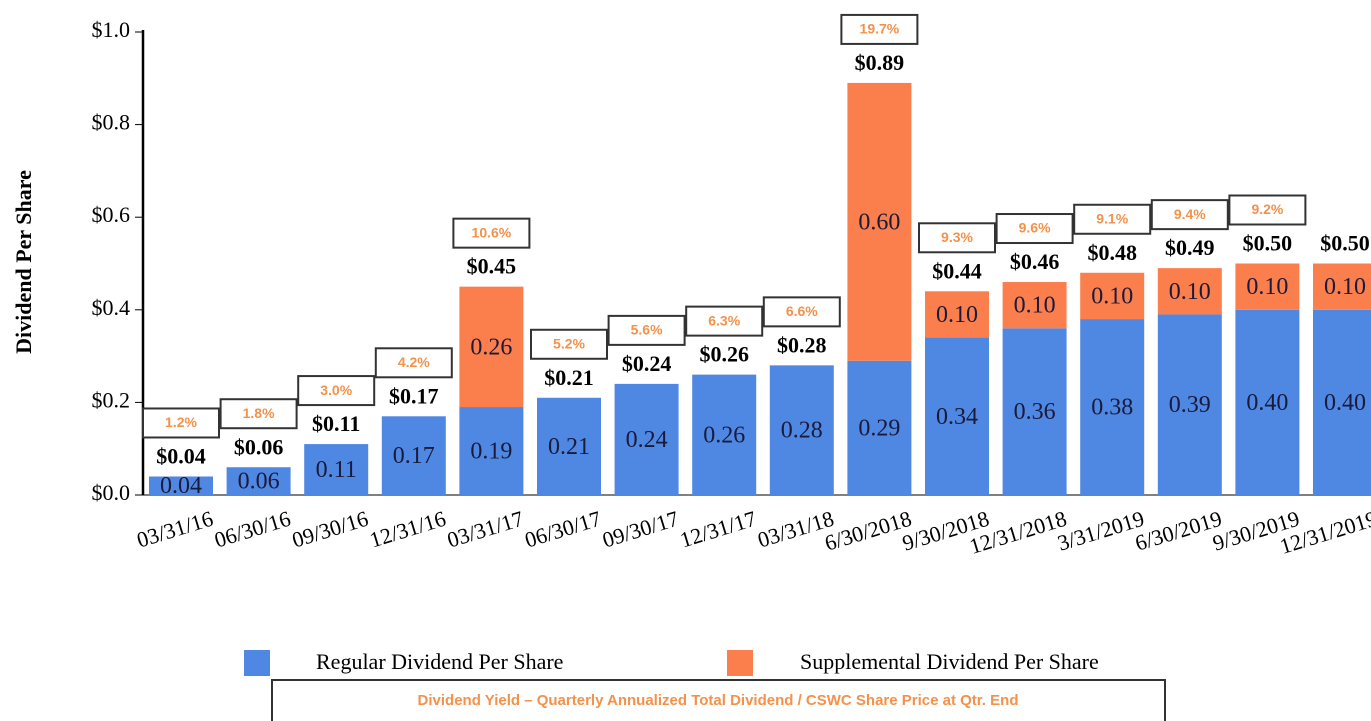 The image size is (1371, 721). I want to click on x-tick-label: 12/31/16, so click(408, 529).